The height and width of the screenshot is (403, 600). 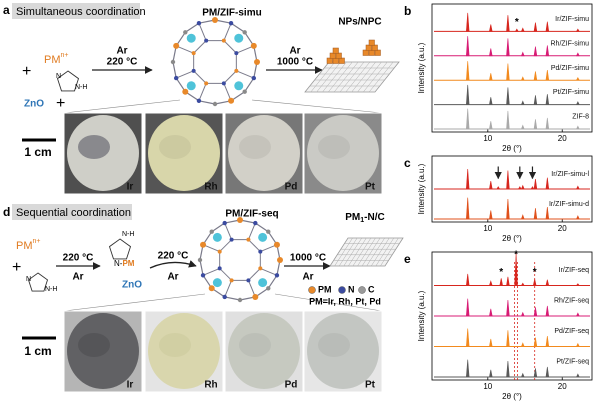 What do you see at coordinates (370, 385) in the screenshot?
I see `sample-label: Pt` at bounding box center [370, 385].